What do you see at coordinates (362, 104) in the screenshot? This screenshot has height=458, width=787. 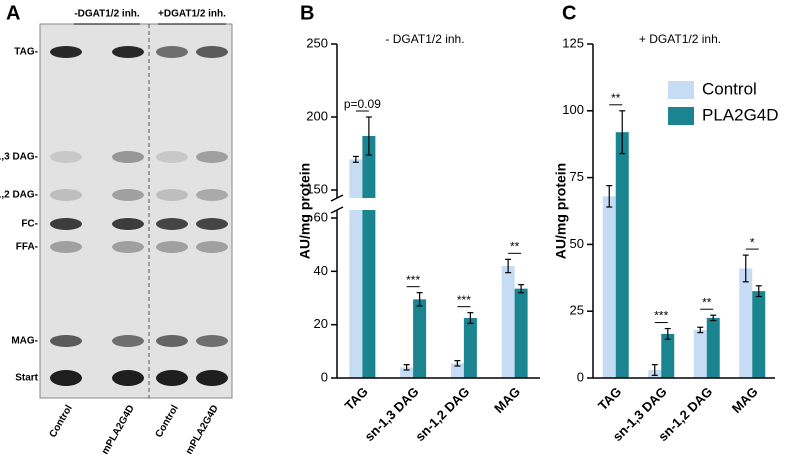 I see `significance-label: p=0.09` at bounding box center [362, 104].